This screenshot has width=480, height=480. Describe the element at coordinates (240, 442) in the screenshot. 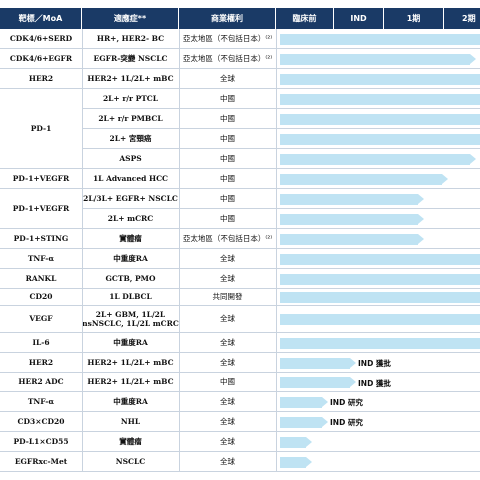

I see `table-row: PD-L1×CD55 實體瘤 全球` at that location.